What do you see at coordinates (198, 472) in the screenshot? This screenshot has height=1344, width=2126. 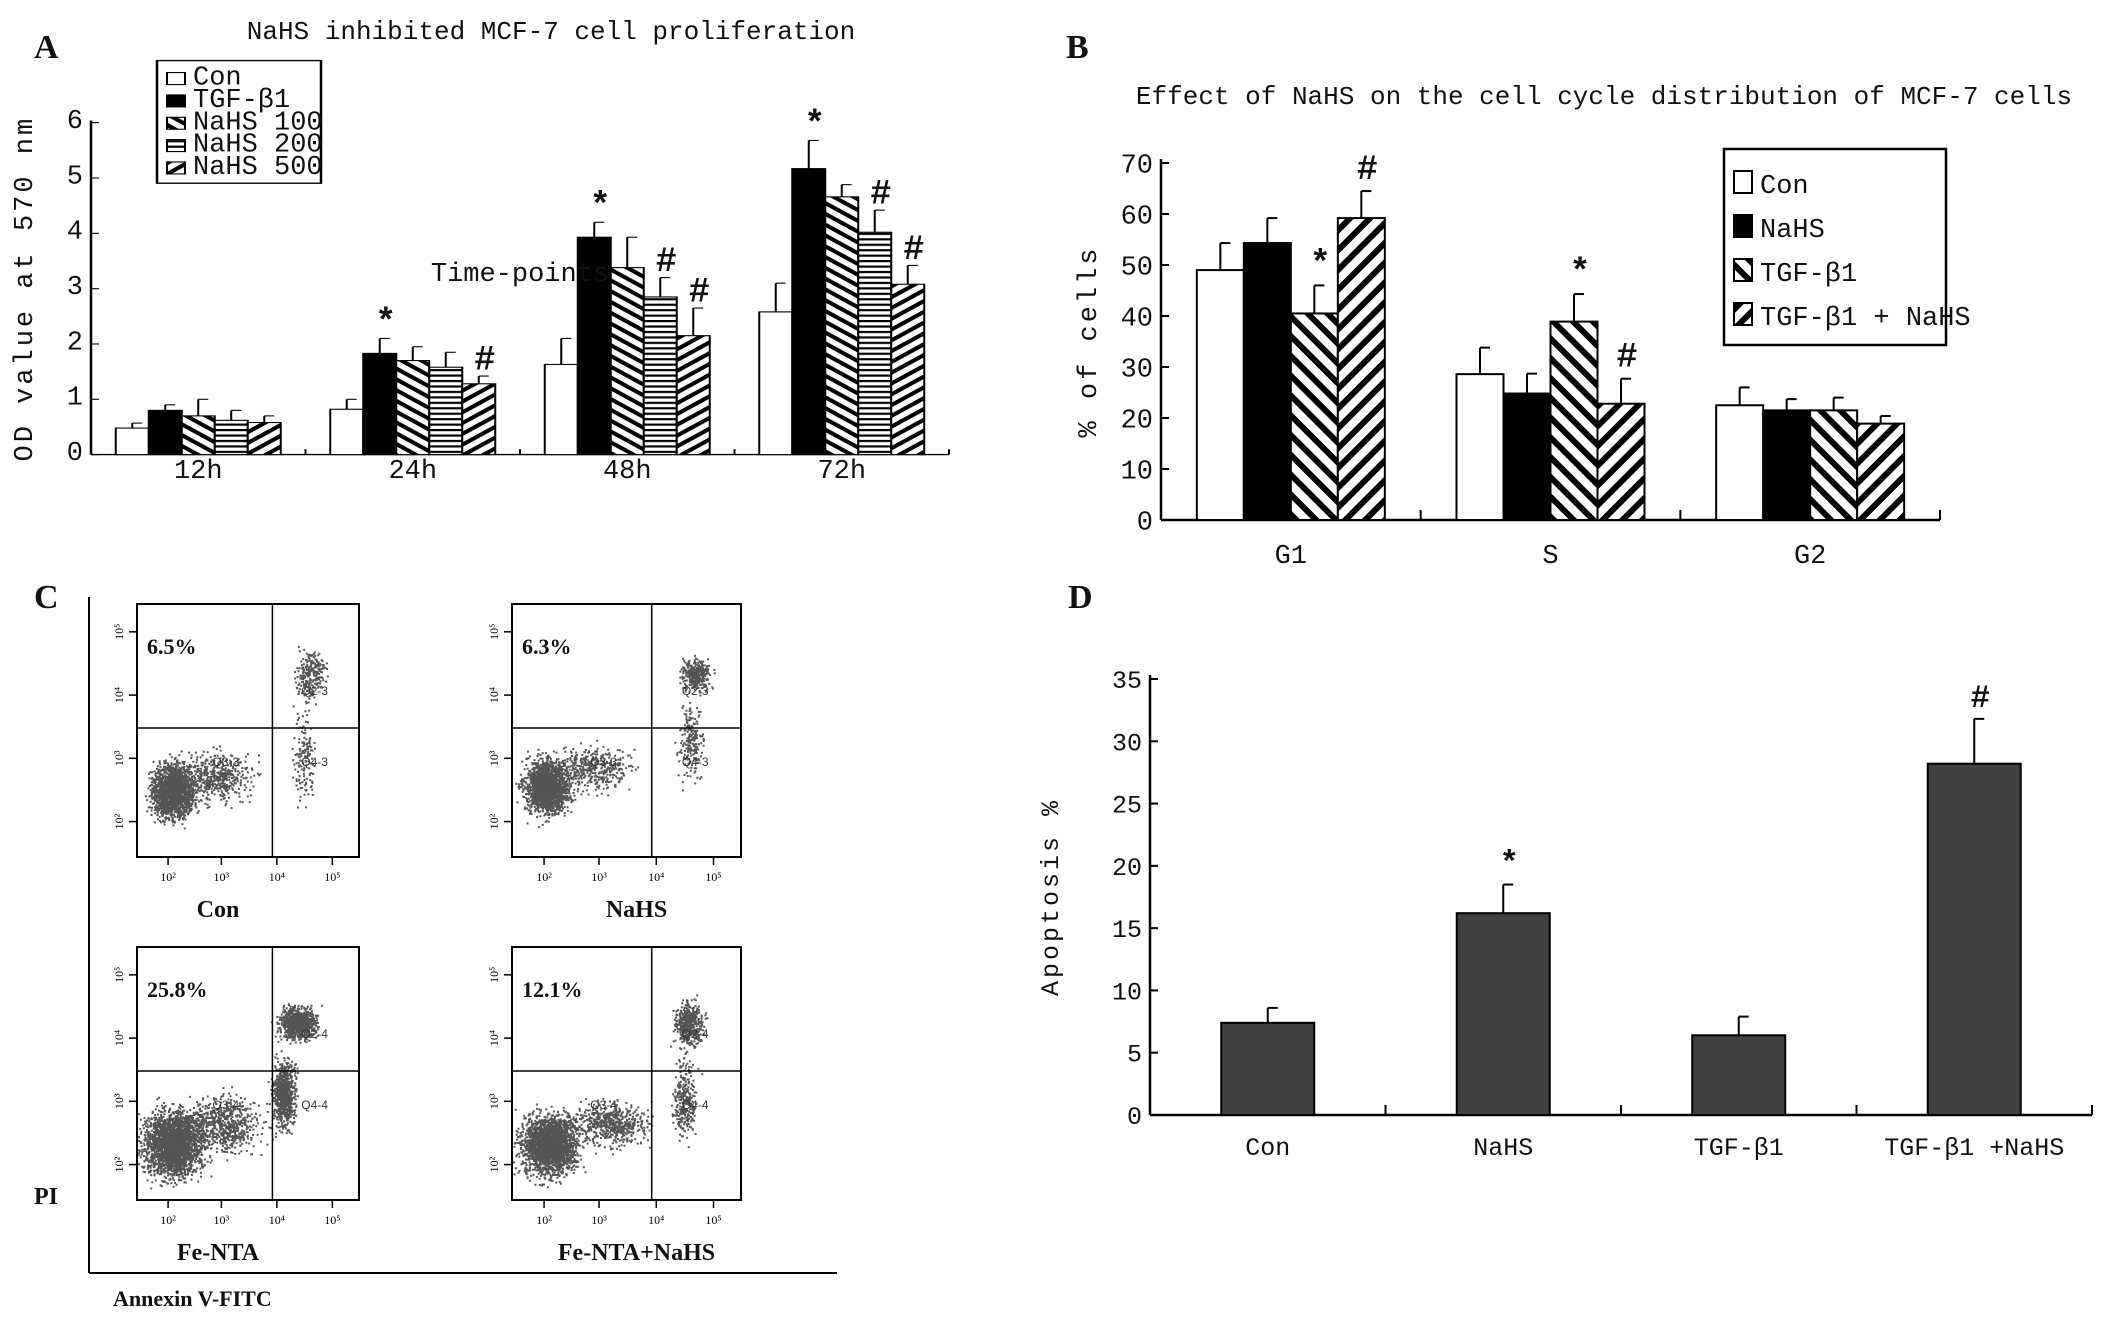 I see `x-tick-label: 12h` at bounding box center [198, 472].